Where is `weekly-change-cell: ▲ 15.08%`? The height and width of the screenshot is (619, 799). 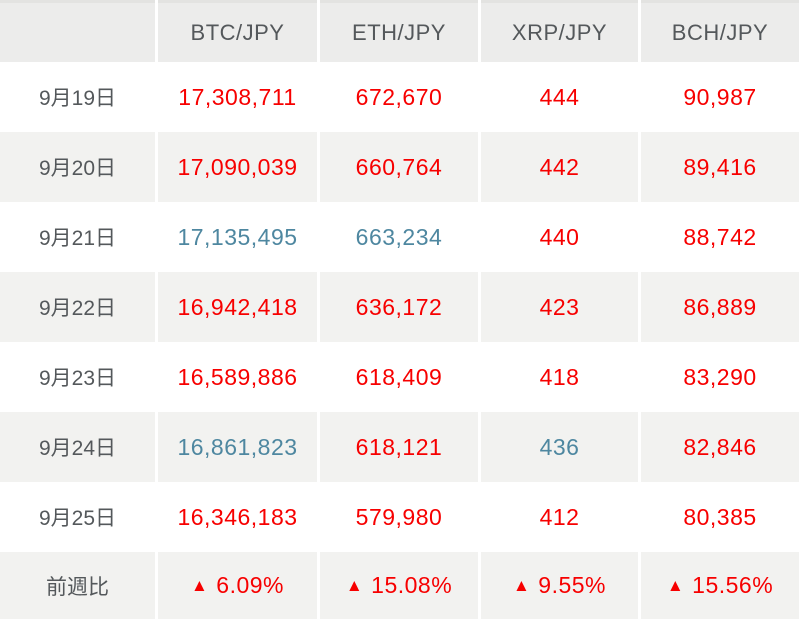 weekly-change-cell: ▲ 15.08% is located at coordinates (399, 585).